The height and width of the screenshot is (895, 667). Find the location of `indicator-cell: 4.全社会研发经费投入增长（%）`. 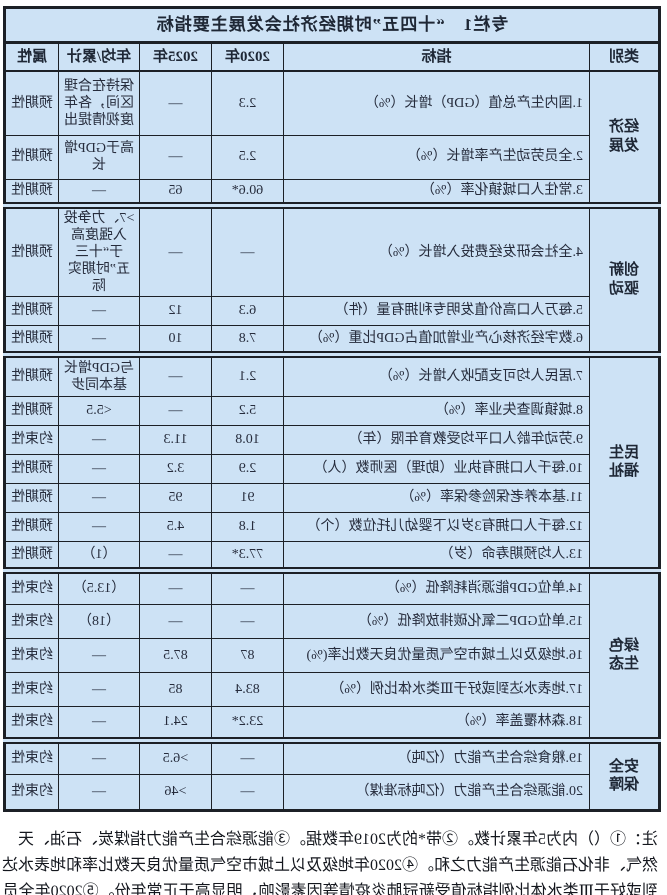

indicator-cell: 4.全社会研发经费投入增长（%） is located at coordinates (436, 251).